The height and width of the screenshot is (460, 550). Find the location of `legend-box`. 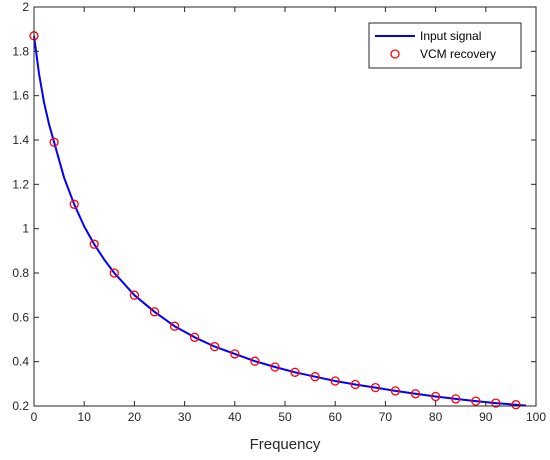

legend-box is located at coordinates (445, 45).